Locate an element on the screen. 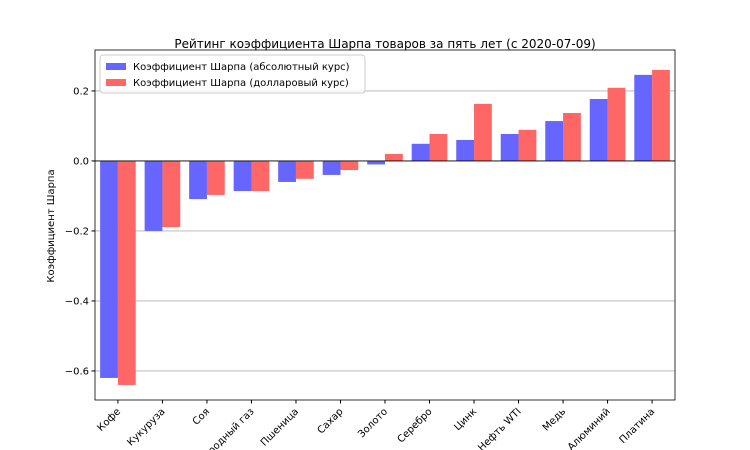 The image size is (750, 450). y-tick-label: 0.2 is located at coordinates (81, 91).